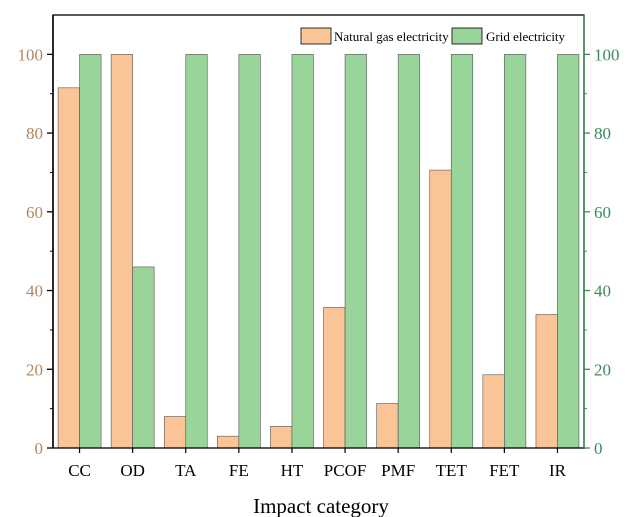 This screenshot has height=517, width=631. I want to click on grid-bar-pmf, so click(408, 251).